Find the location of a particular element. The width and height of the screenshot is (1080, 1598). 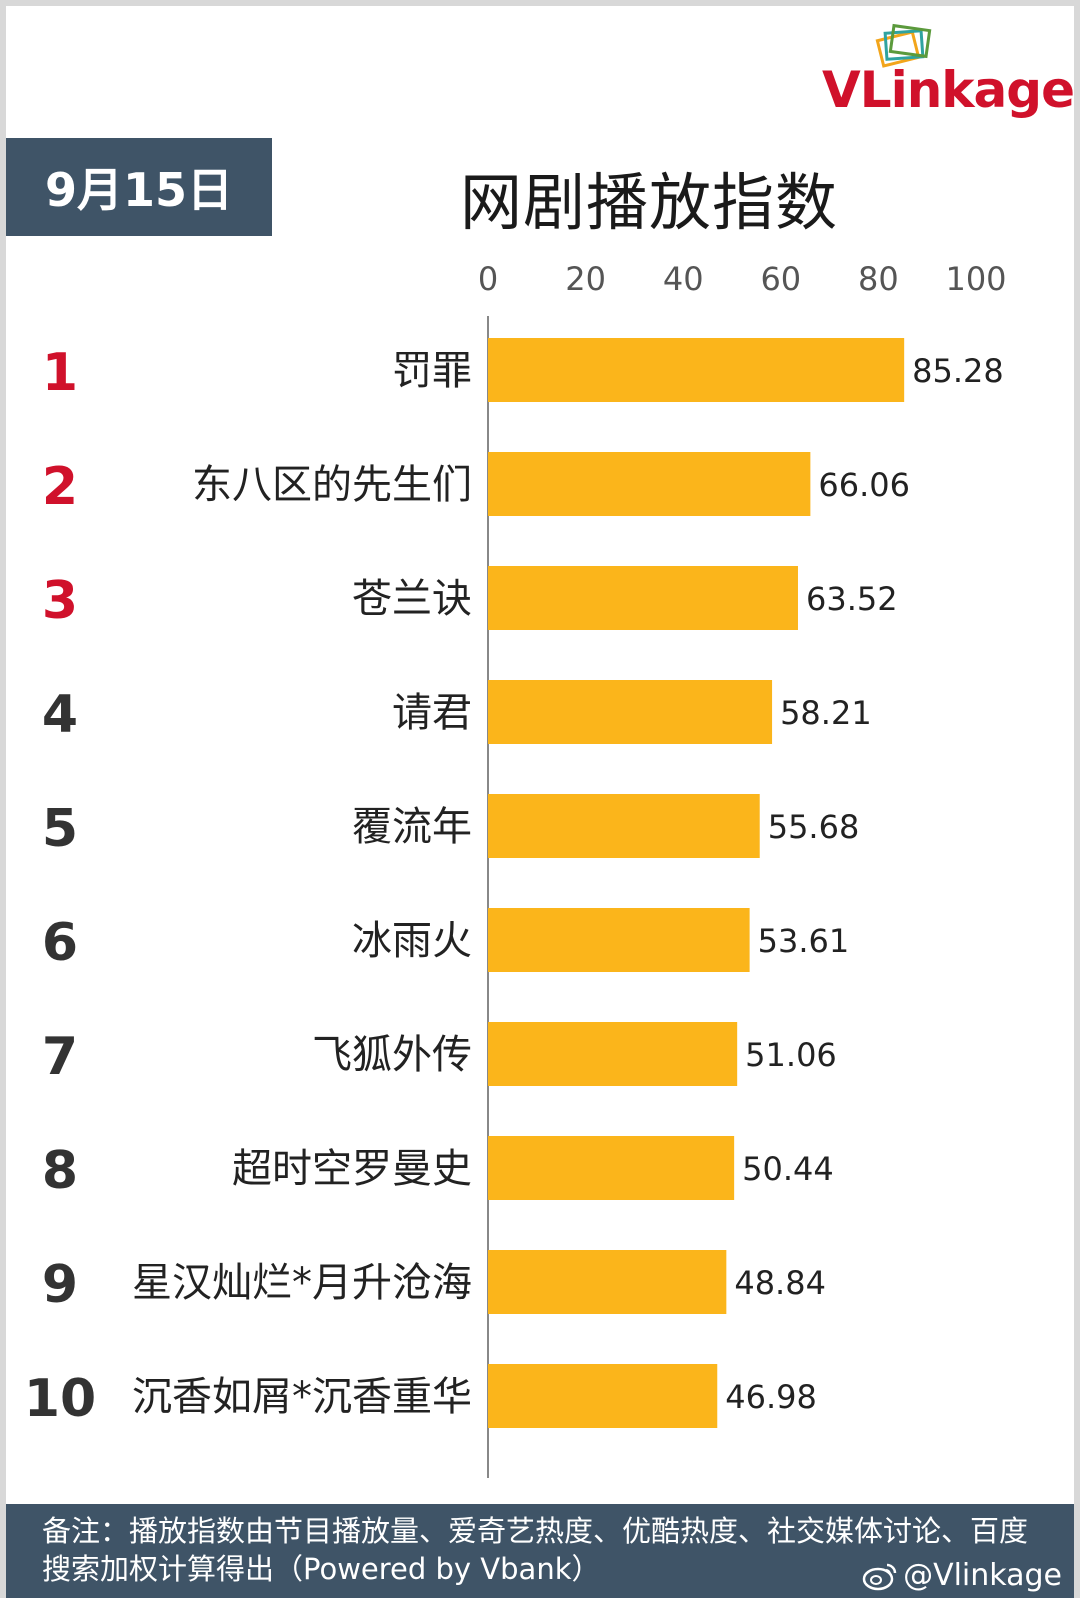

bar-value-label: 53.61 is located at coordinates (804, 941).